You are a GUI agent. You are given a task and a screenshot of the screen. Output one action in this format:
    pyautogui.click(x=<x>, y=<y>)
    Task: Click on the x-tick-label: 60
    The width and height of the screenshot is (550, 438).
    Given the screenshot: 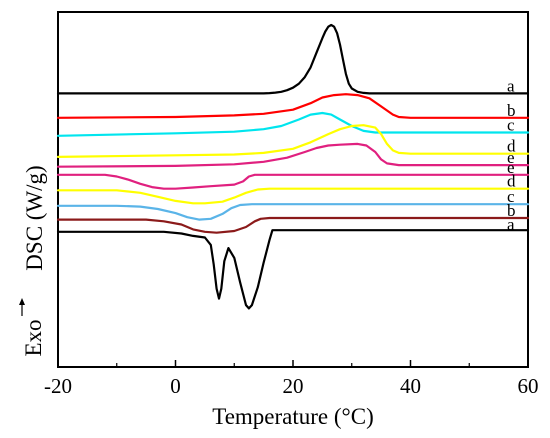 What is the action you would take?
    pyautogui.click(x=528, y=386)
    